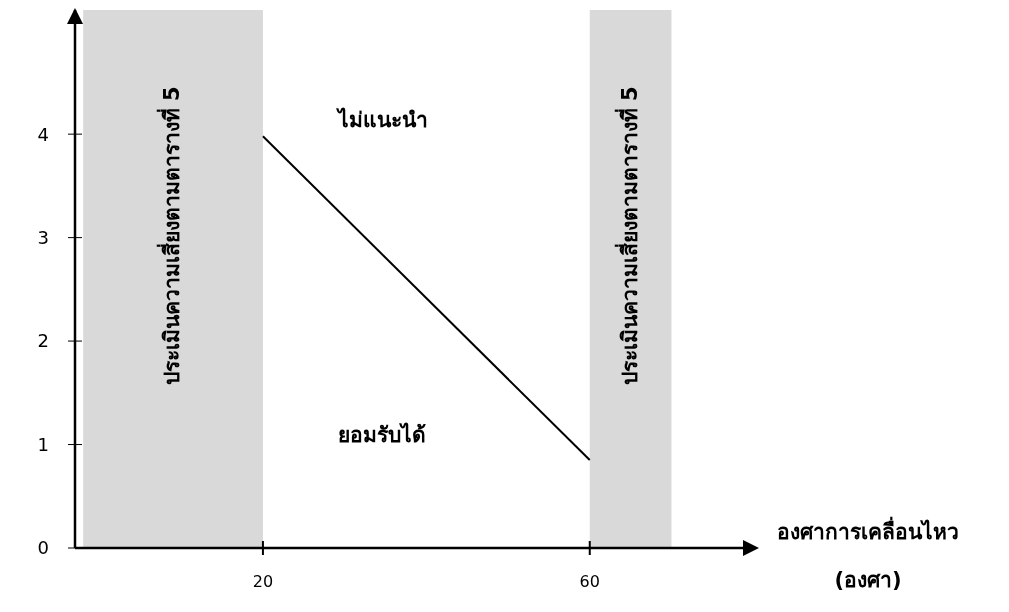  What do you see at coordinates (589, 582) in the screenshot?
I see `x-tick-label: 60` at bounding box center [589, 582].